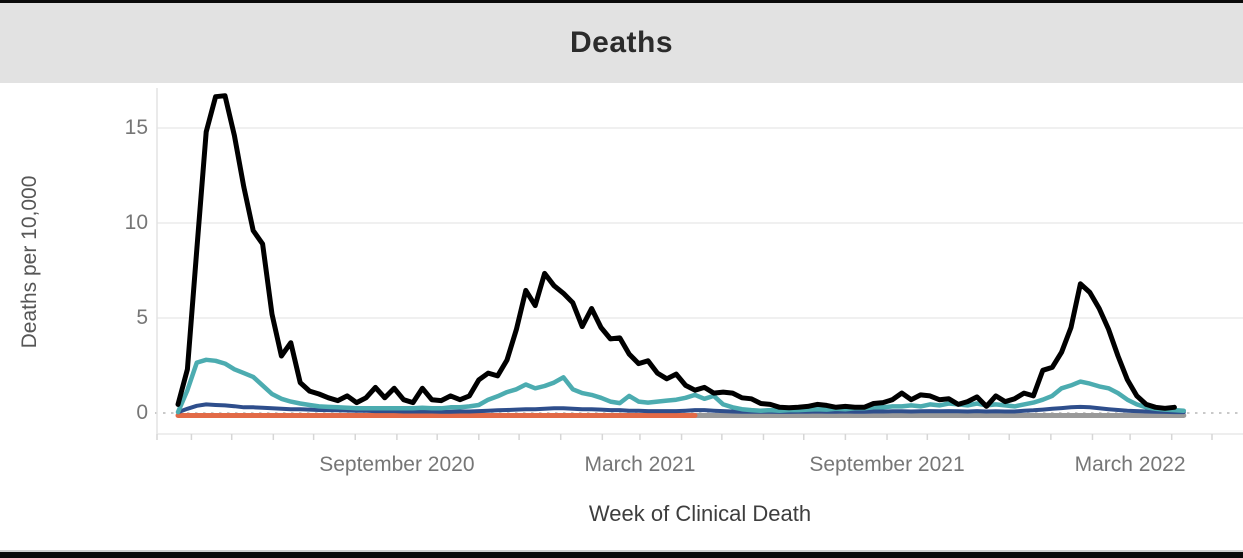  What do you see at coordinates (397, 464) in the screenshot?
I see `x-tick-label: September 2020` at bounding box center [397, 464].